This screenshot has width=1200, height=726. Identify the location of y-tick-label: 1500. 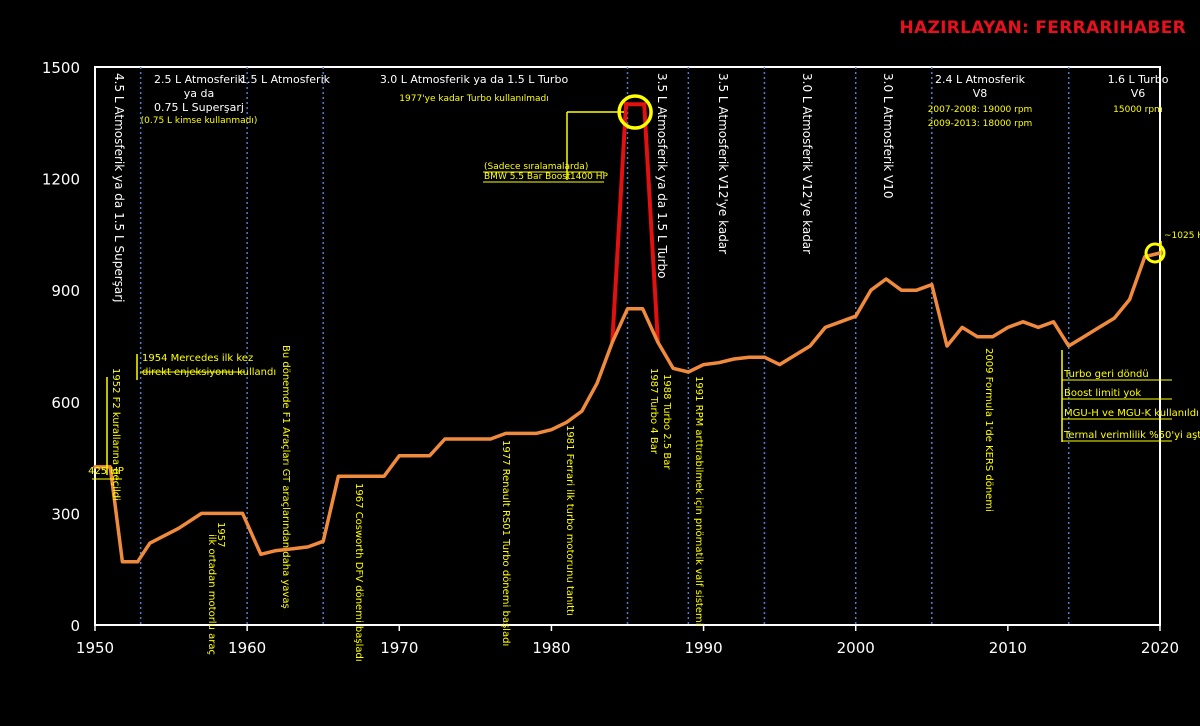
(61, 68).